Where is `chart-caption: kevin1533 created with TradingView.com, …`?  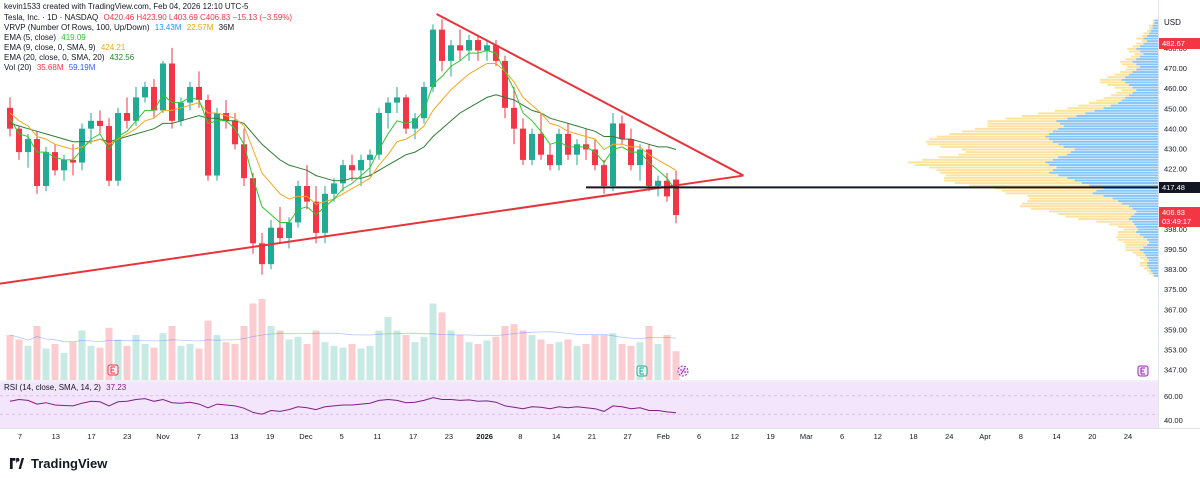
chart-caption: kevin1533 created with TradingView.com, … is located at coordinates (126, 6).